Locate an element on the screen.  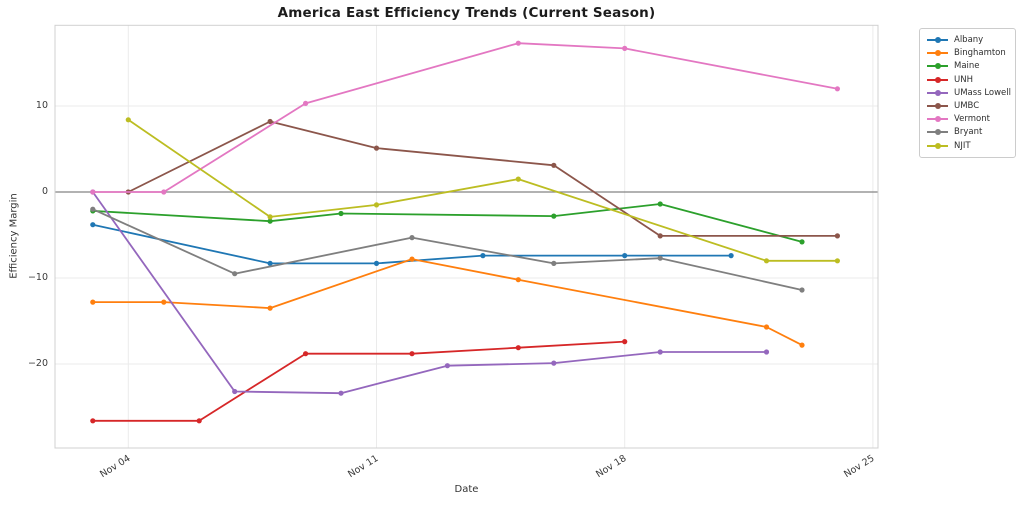
legend-entry-binghamton: Binghamton is located at coordinates (967, 53).